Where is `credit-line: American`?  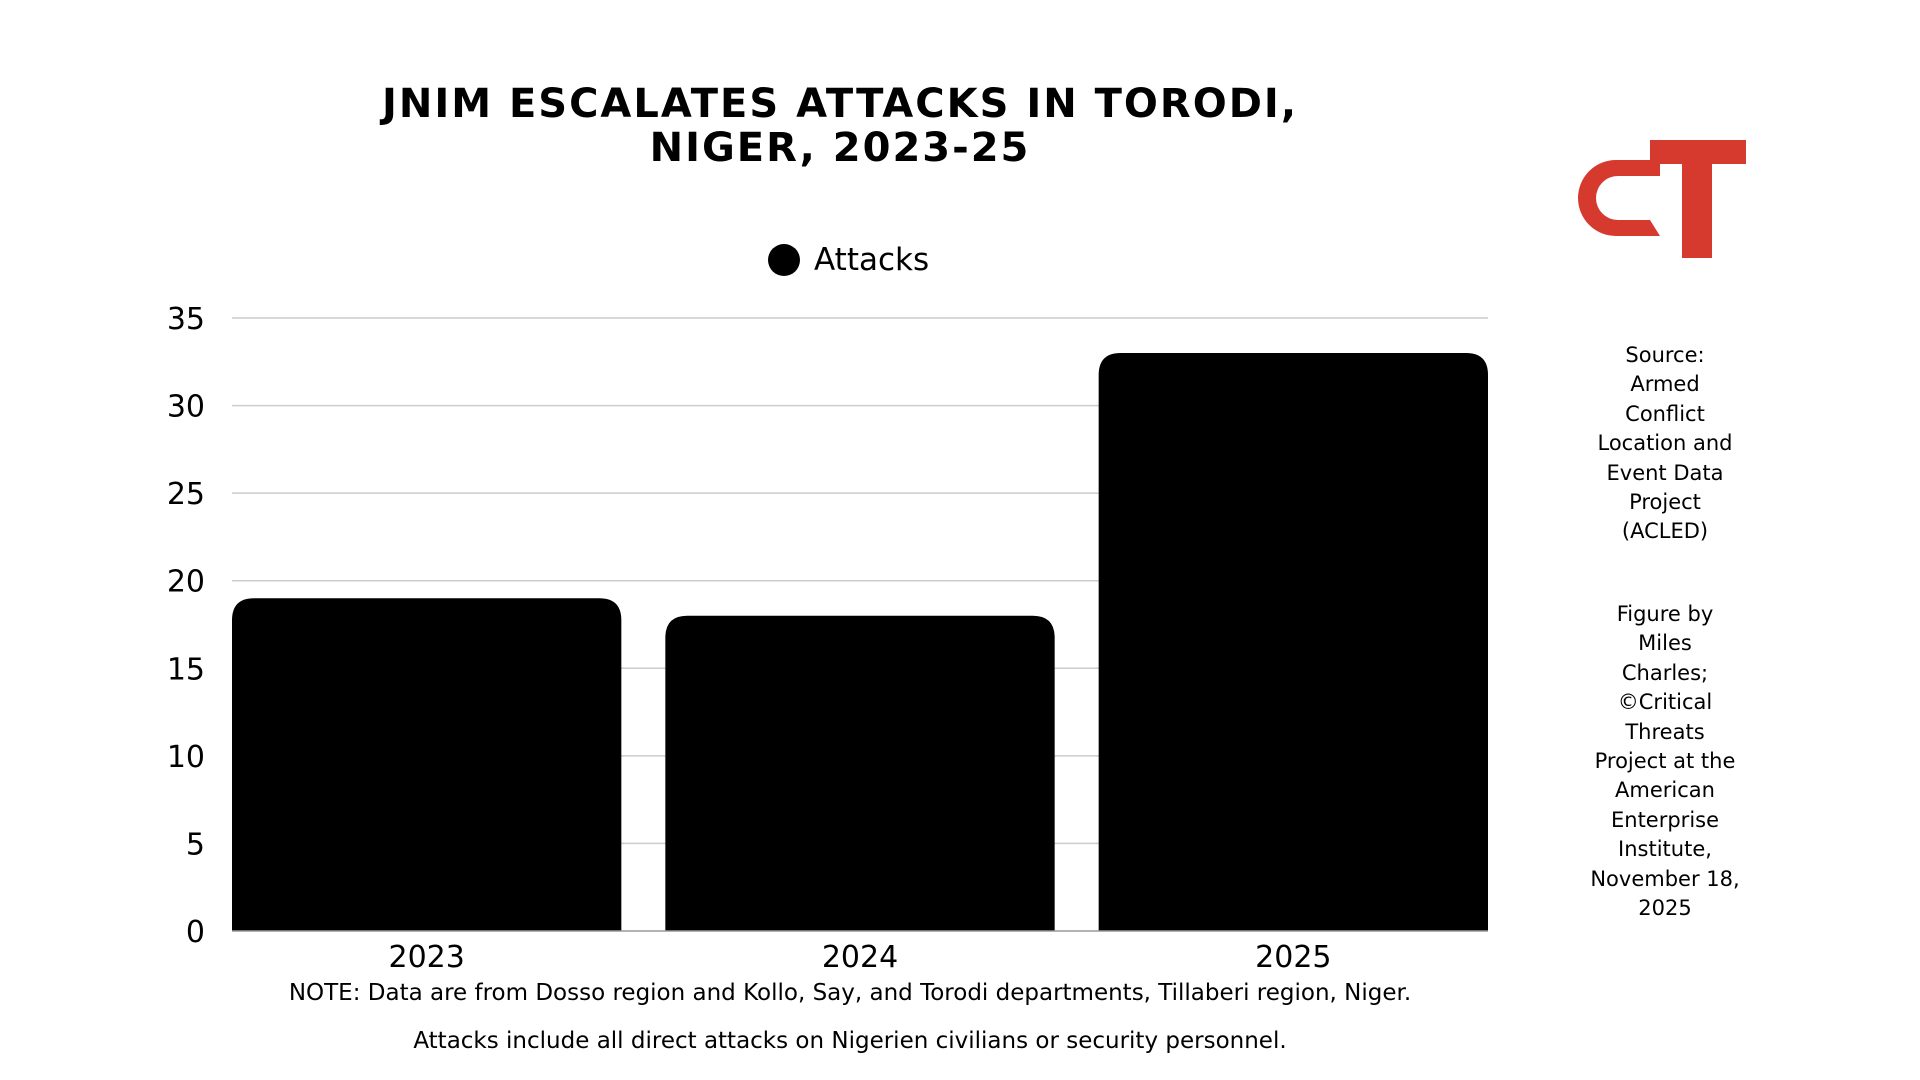
credit-line: American is located at coordinates (1665, 790).